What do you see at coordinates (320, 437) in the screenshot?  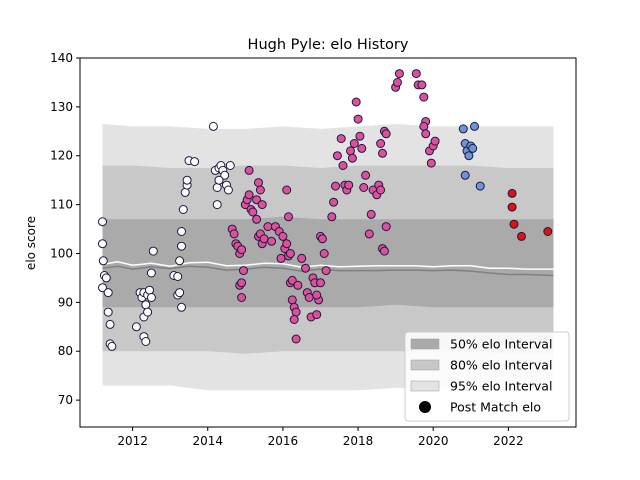 I see `x-axis: 2012 2014 2016 2018 2020 2022` at bounding box center [320, 437].